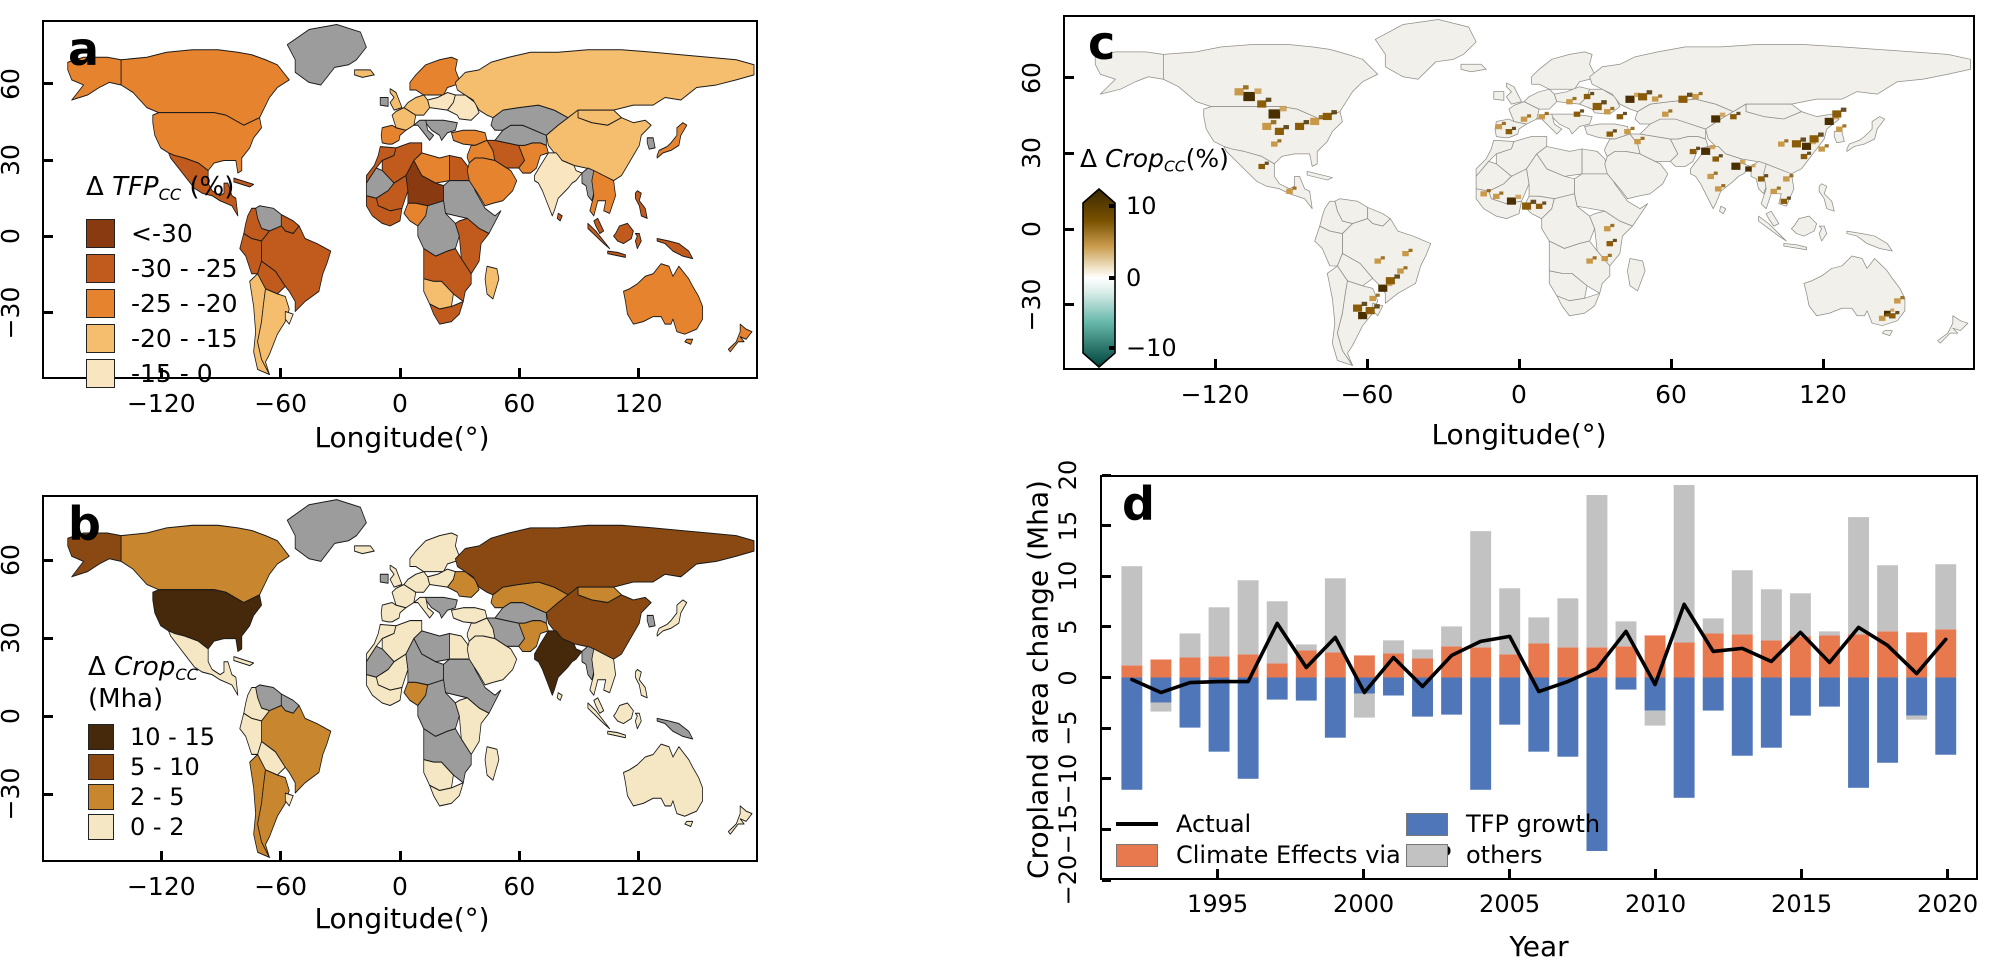 The height and width of the screenshot is (980, 2012). What do you see at coordinates (184, 303) in the screenshot?
I see `legend-item-label: -25 - -20` at bounding box center [184, 303].